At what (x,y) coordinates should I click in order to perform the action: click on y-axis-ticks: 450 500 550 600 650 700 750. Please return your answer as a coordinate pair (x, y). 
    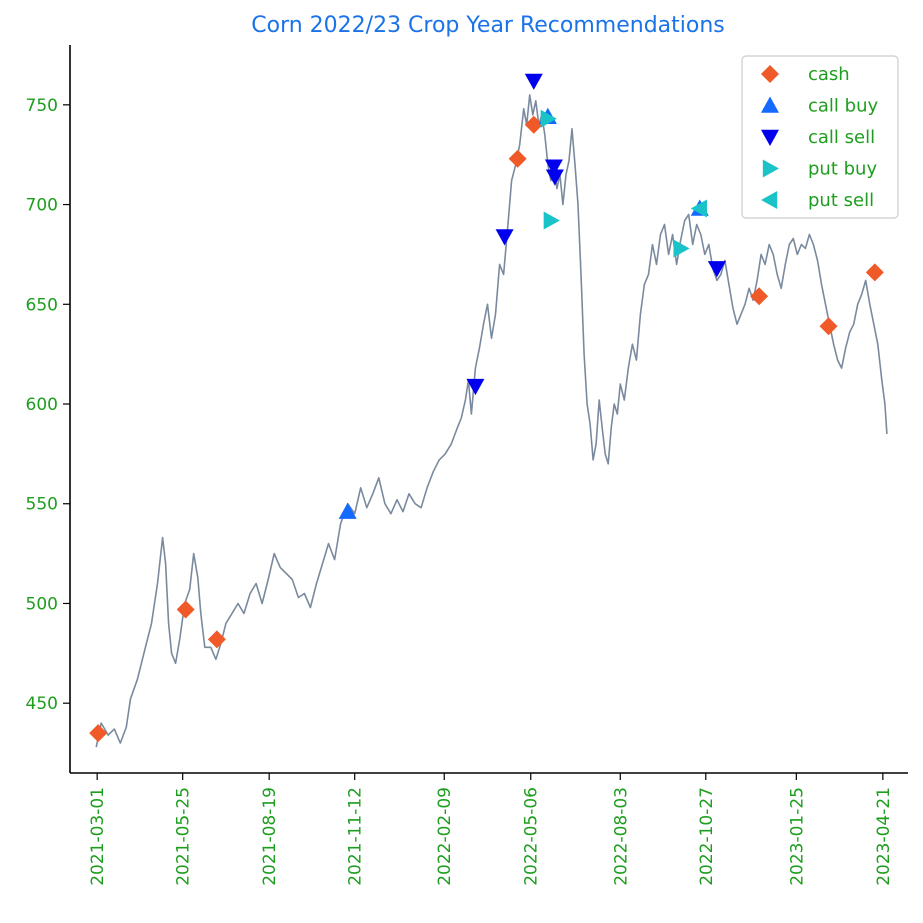
    Looking at the image, I should click on (48, 405).